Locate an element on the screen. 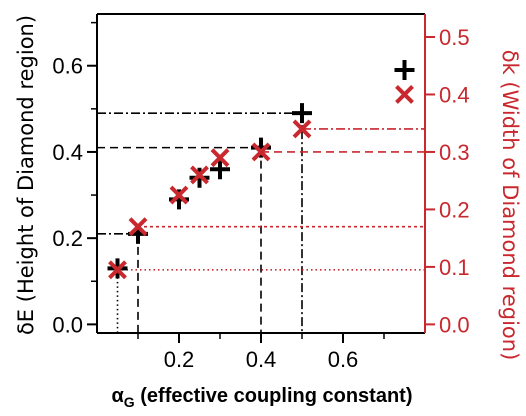 This screenshot has height=416, width=526. y-tick-label-right: 0.5 is located at coordinates (454, 37).